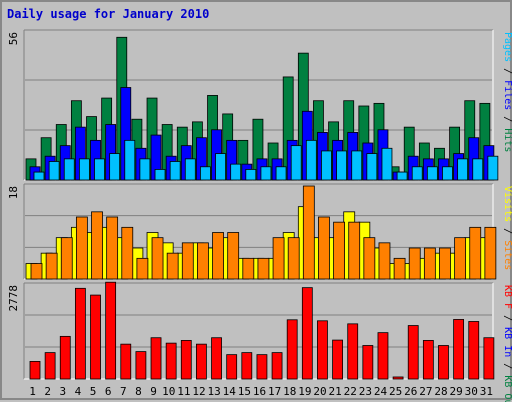 This screenshot has width=512, height=402. Describe the element at coordinates (350, 391) in the screenshot. I see `x-tick-label-day-22: 22` at that location.